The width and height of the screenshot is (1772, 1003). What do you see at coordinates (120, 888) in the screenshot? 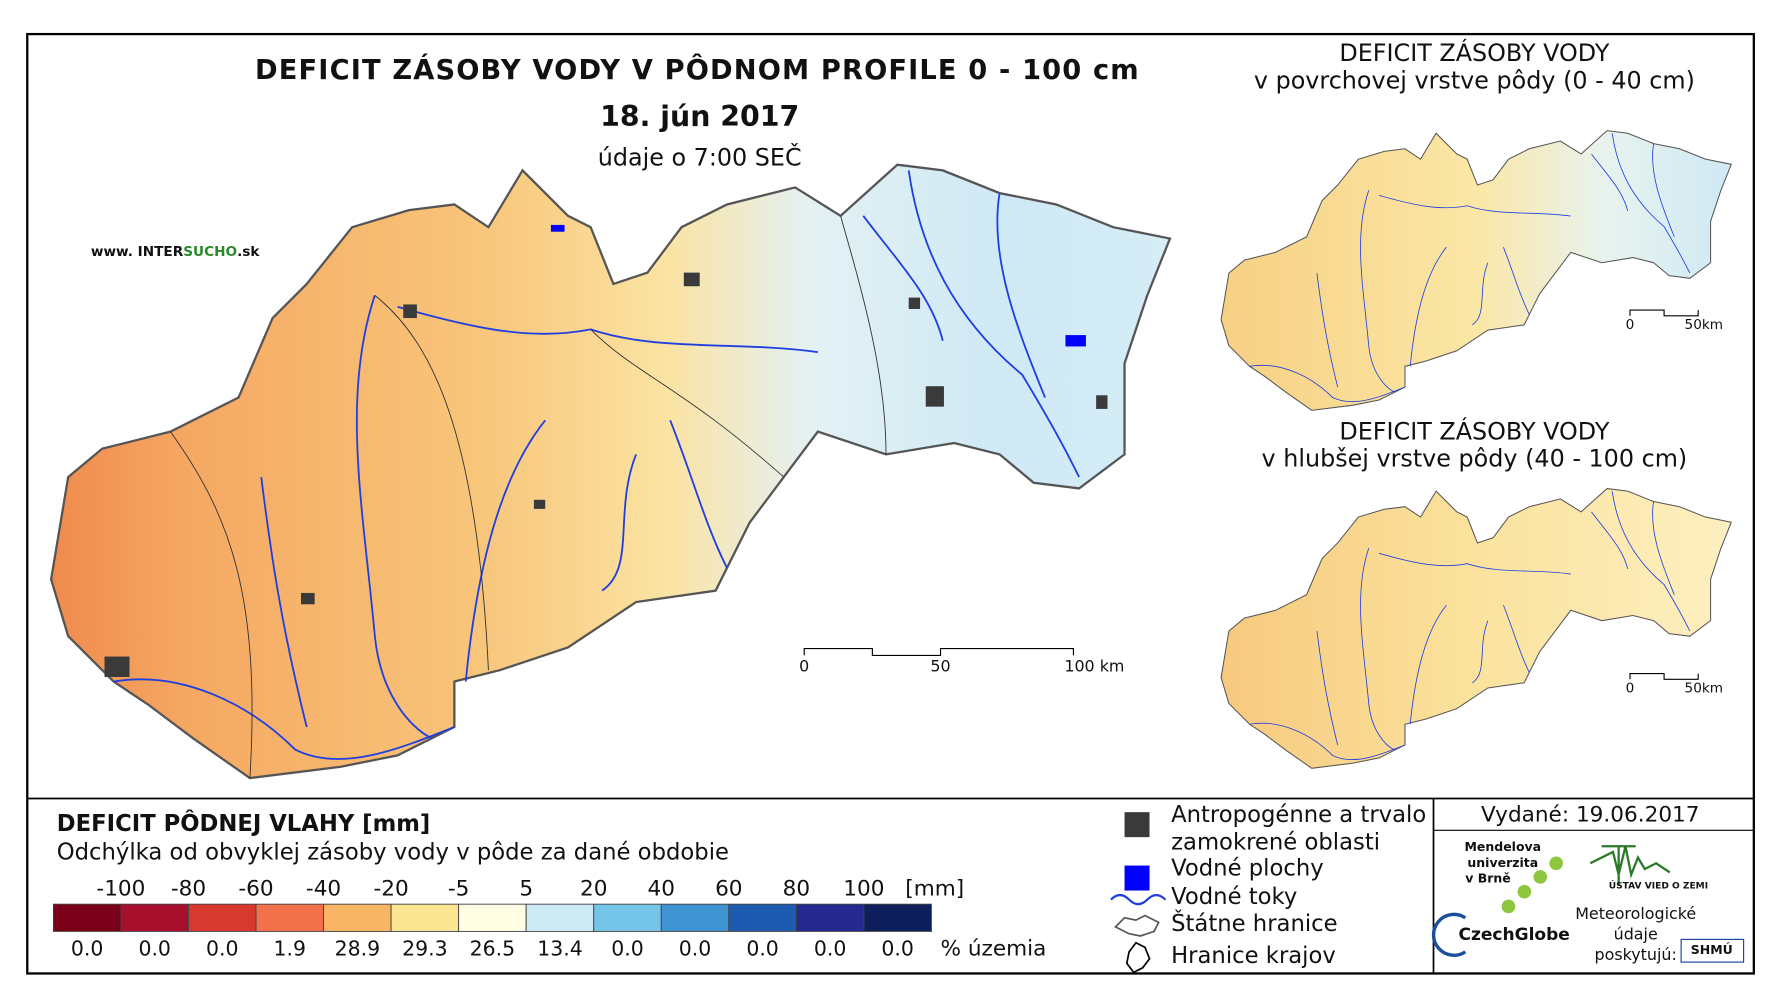
I see `legend-break: -100` at bounding box center [120, 888].